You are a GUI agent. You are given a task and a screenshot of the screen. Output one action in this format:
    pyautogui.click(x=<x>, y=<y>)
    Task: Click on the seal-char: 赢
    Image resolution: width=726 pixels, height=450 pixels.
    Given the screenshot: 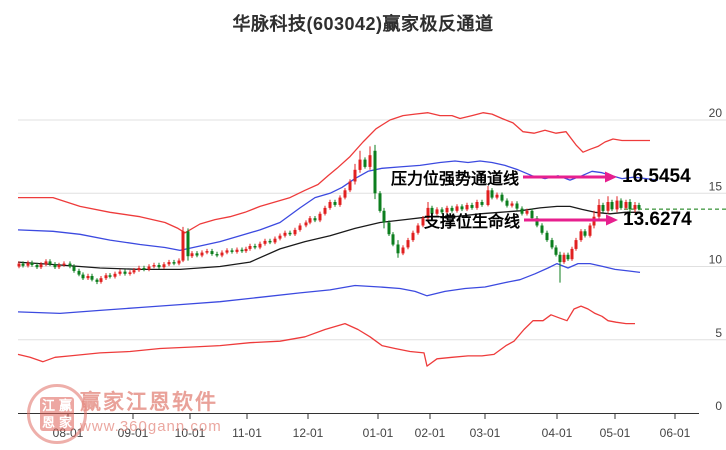 What is the action you would take?
    pyautogui.click(x=65, y=405)
    